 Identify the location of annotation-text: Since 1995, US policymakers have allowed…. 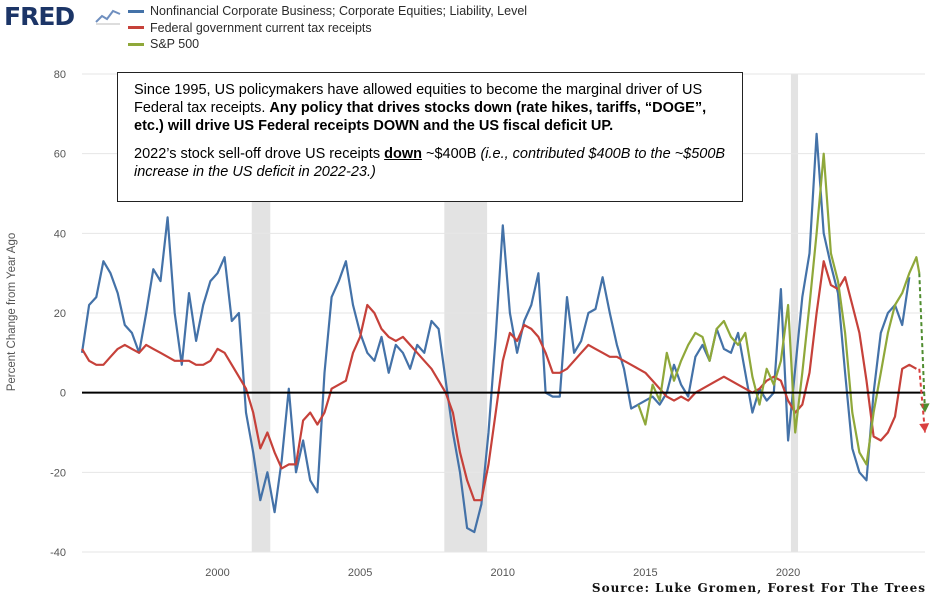
(418, 99).